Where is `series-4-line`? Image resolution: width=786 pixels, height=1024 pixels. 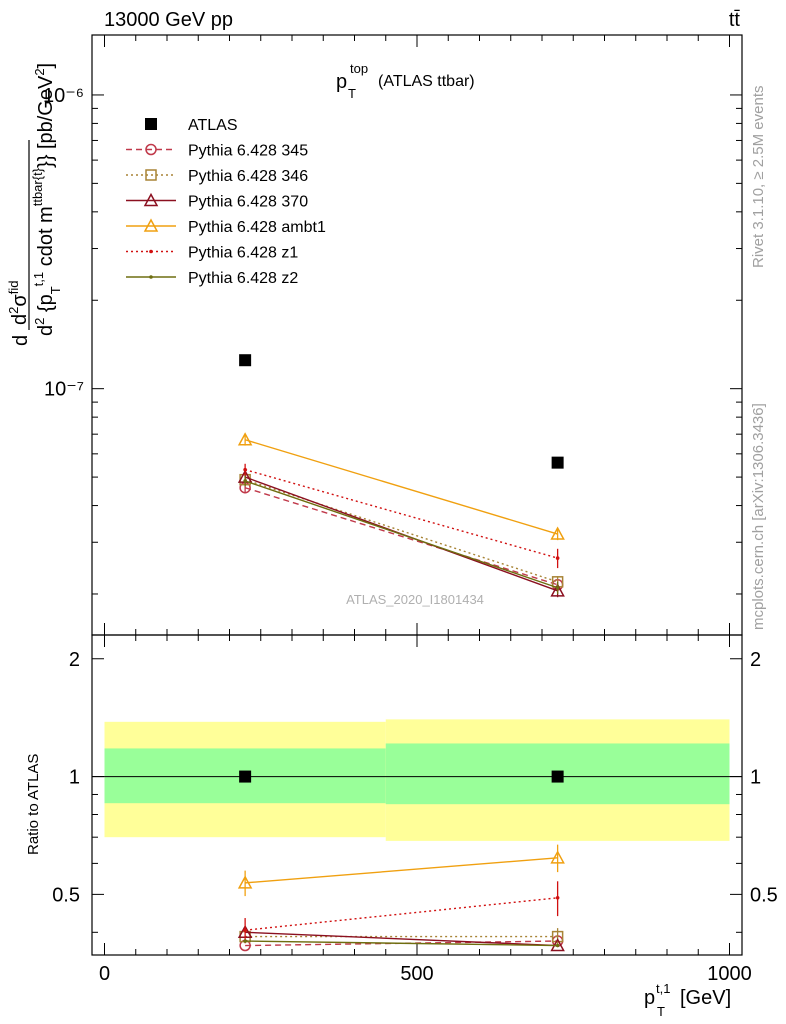 series-4-line is located at coordinates (401, 487).